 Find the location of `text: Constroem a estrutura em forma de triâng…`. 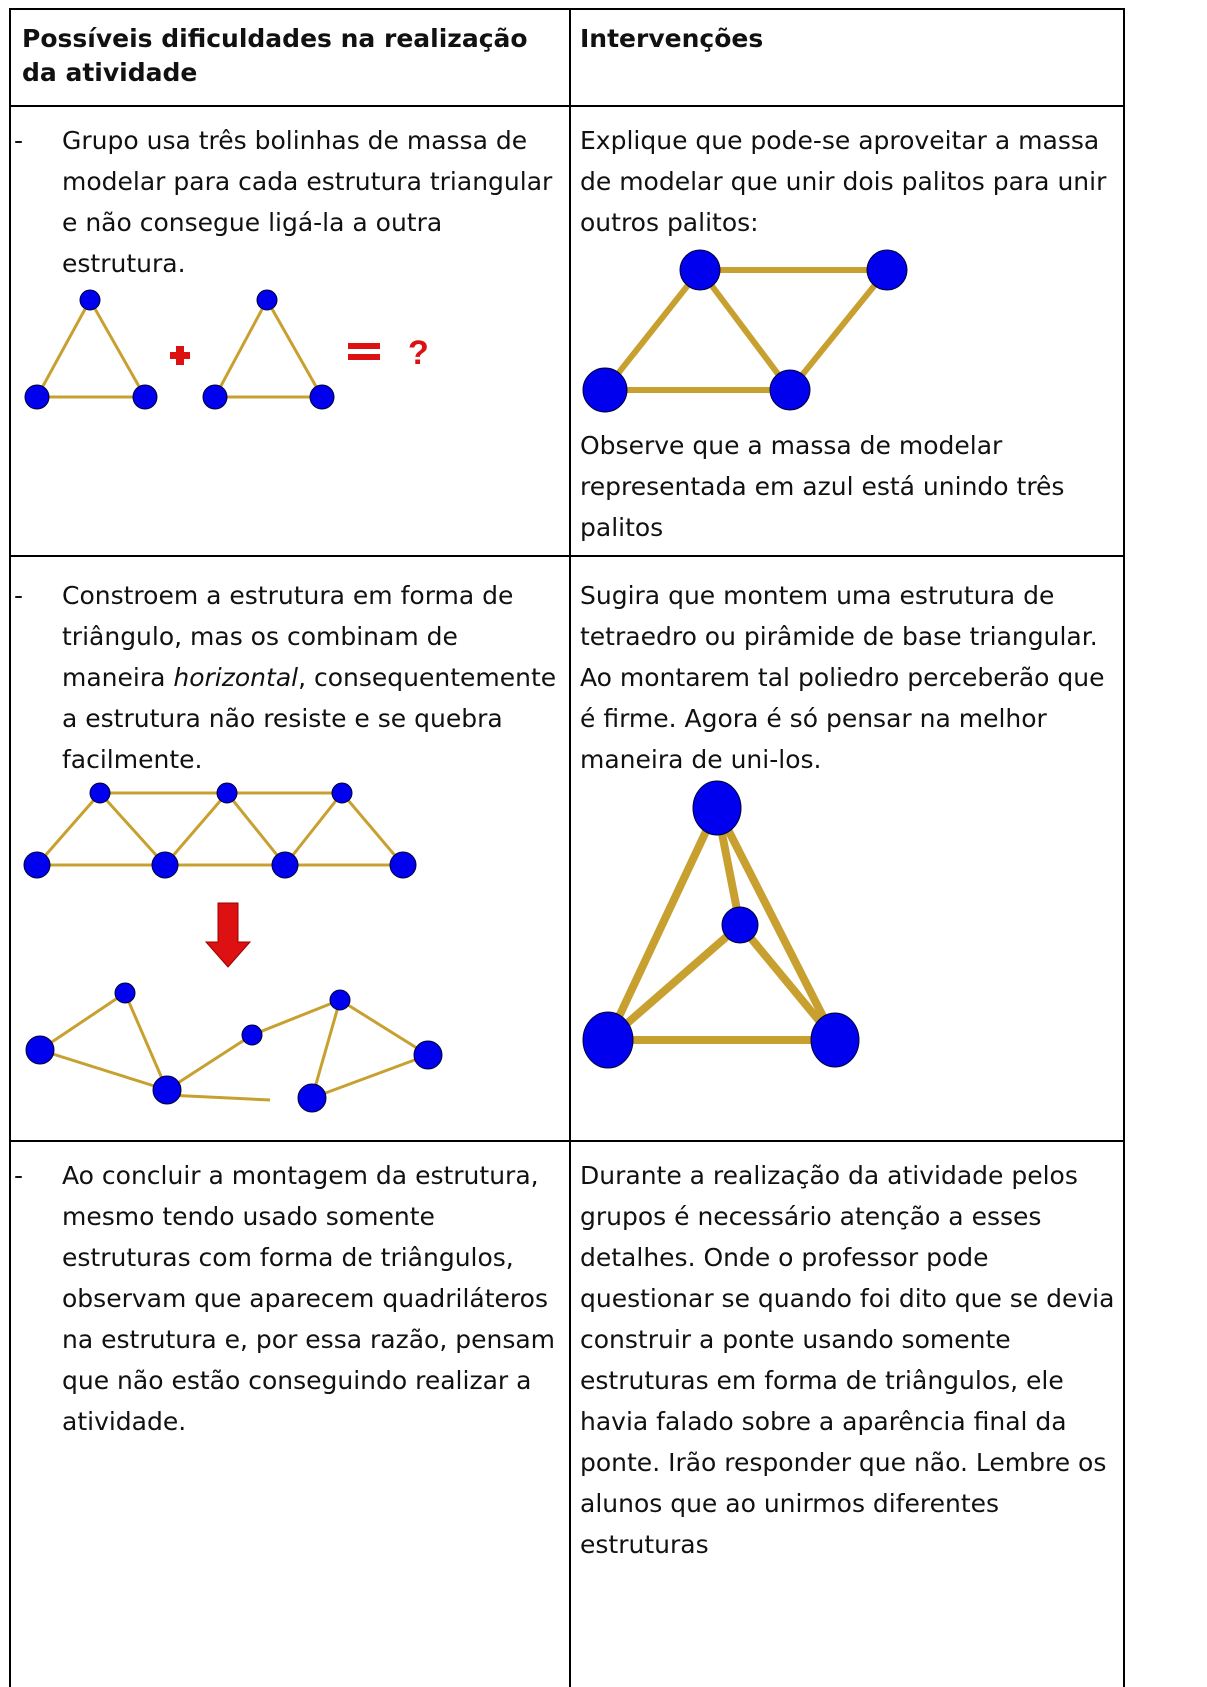

text: Constroem a estrutura em forma de triâng… is located at coordinates (288, 636).